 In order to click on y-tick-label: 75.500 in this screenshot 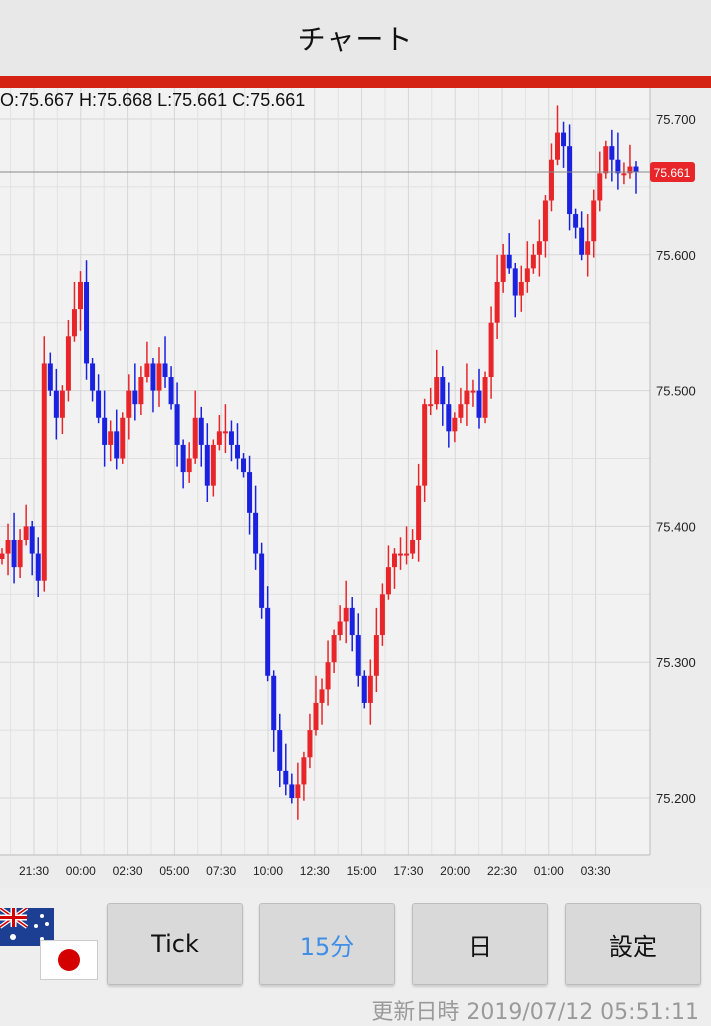, I will do `click(676, 391)`.